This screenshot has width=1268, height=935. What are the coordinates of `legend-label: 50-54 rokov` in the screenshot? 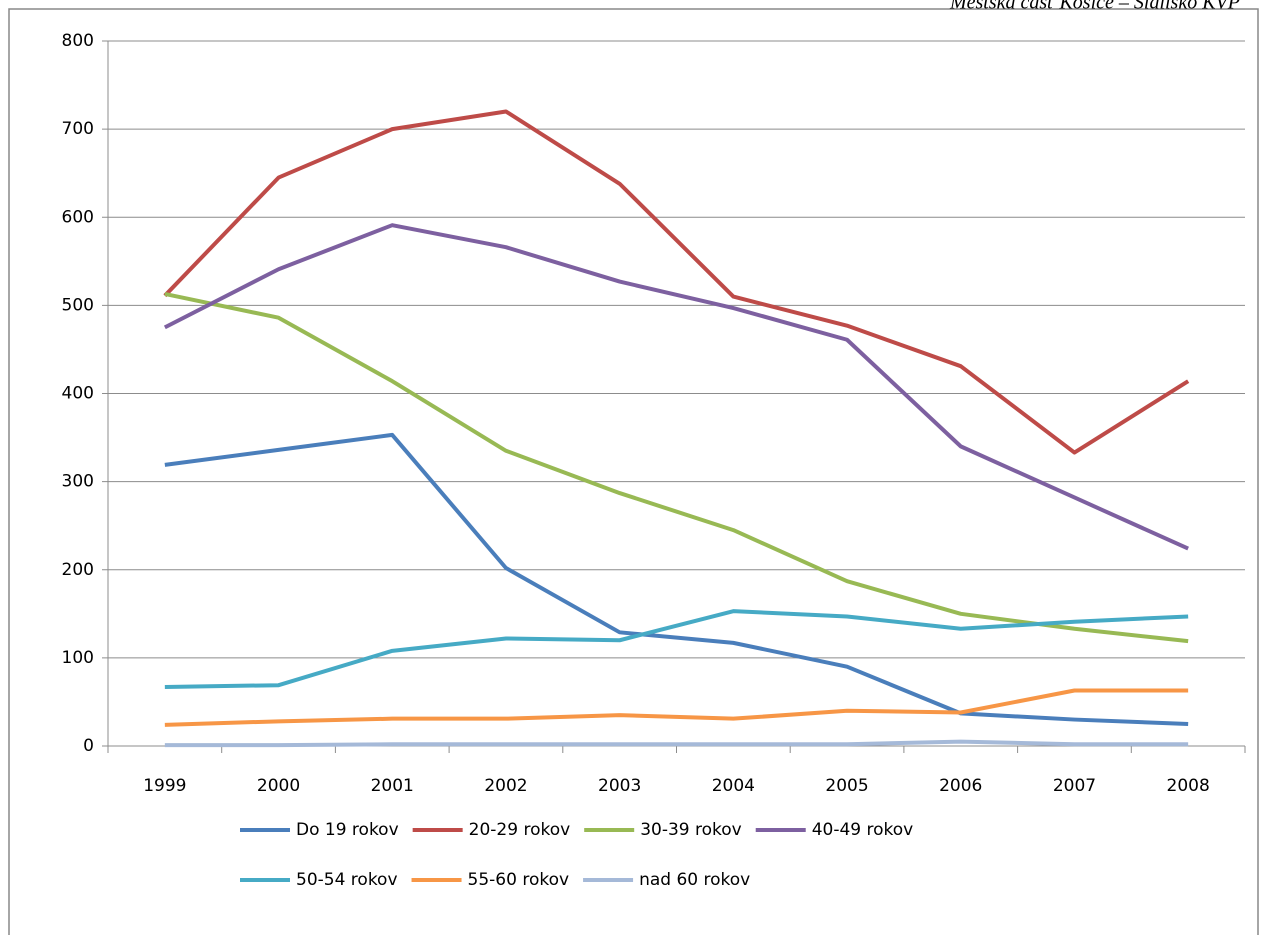 It's located at (347, 880).